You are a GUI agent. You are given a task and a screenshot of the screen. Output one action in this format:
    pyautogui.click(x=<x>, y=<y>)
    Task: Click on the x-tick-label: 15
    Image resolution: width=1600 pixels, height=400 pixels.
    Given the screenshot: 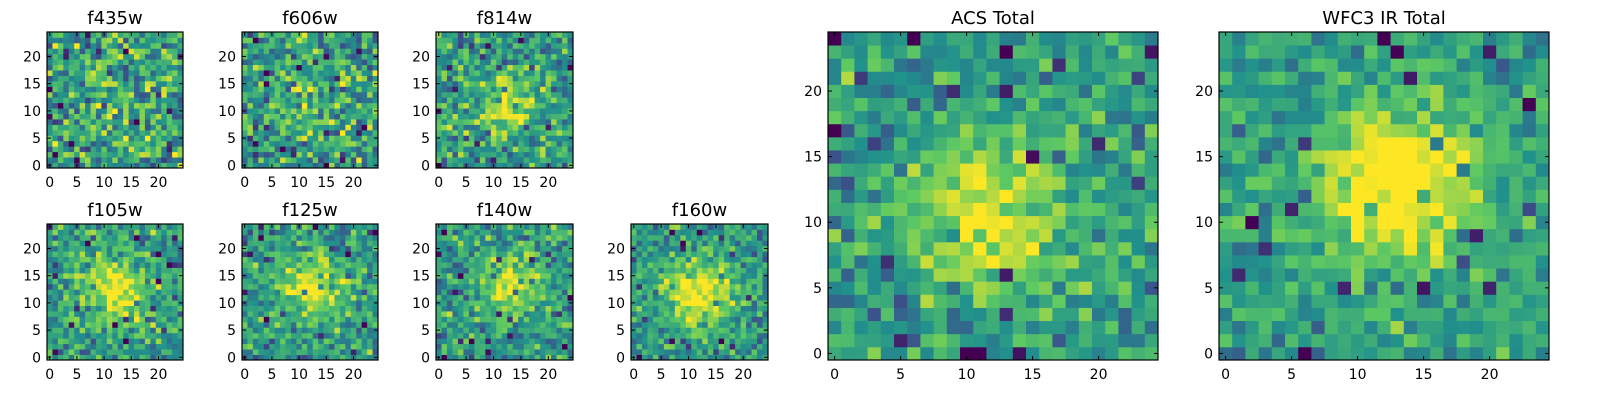 What is the action you would take?
    pyautogui.click(x=716, y=375)
    